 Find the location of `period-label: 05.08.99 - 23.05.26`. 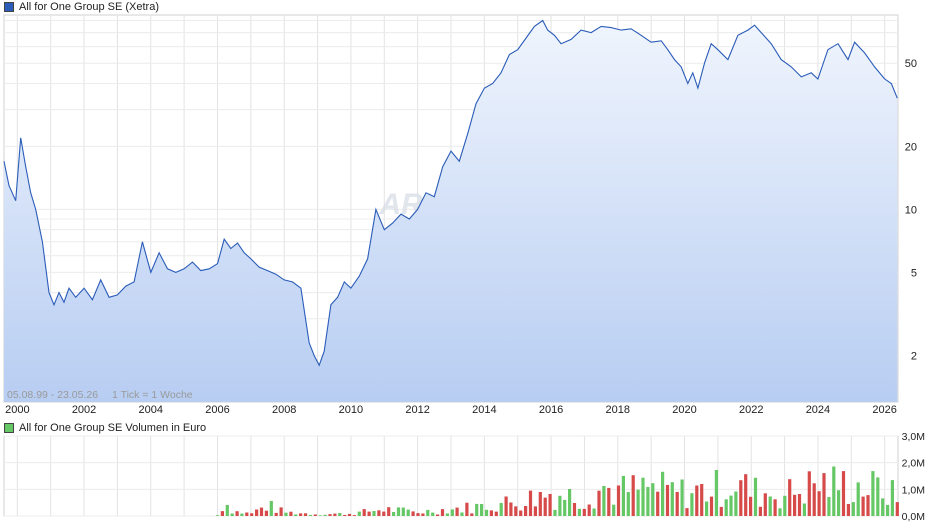

period-label: 05.08.99 - 23.05.26 is located at coordinates (52, 395).